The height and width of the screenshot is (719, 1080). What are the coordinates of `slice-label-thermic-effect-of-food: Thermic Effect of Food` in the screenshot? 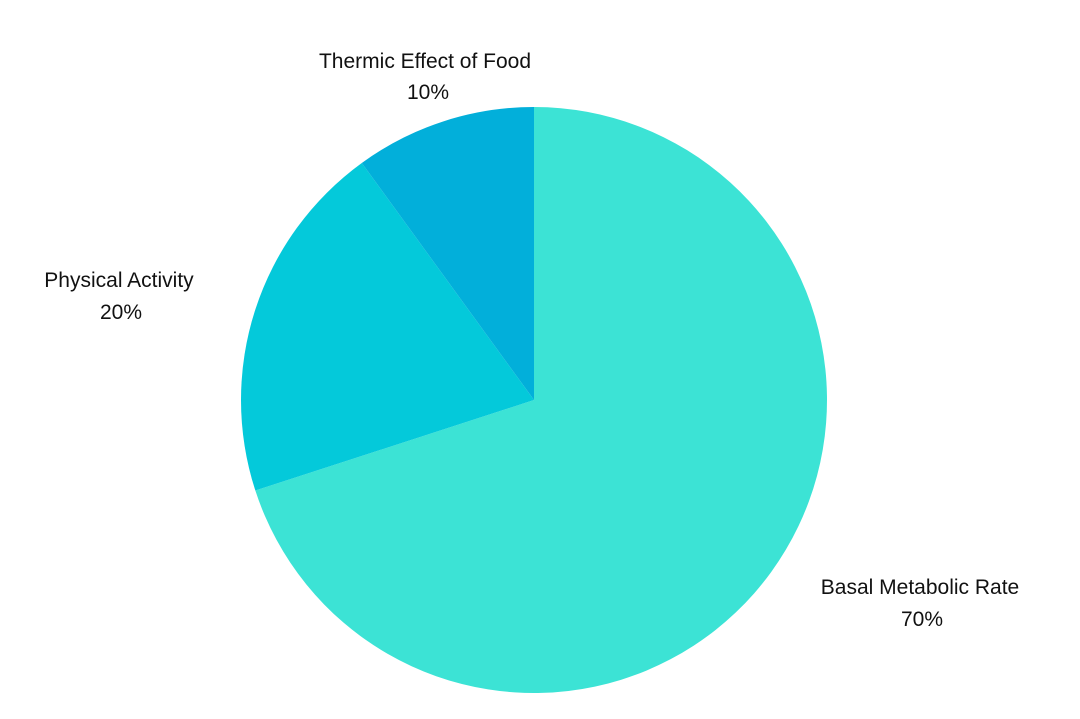 It's located at (425, 61).